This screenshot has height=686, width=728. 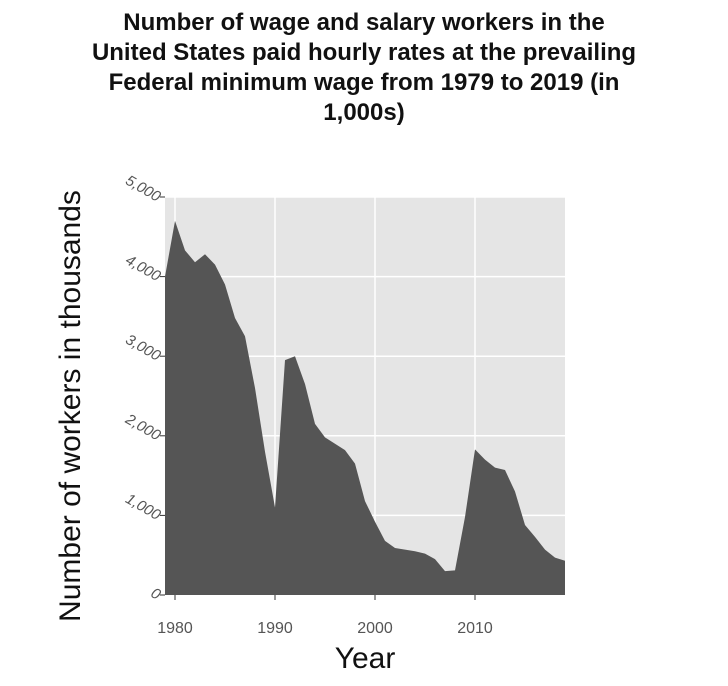 What do you see at coordinates (475, 628) in the screenshot?
I see `x-tick-label: 2010` at bounding box center [475, 628].